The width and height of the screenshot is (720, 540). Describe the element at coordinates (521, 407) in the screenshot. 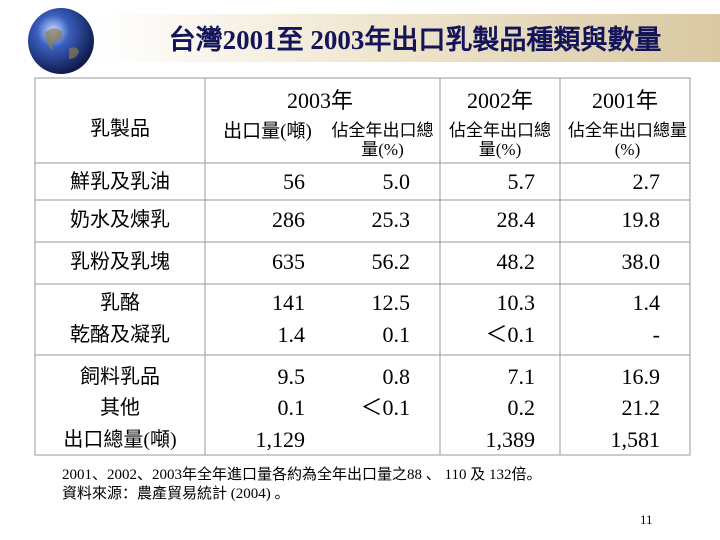

I see `table-cell: 0.2` at that location.